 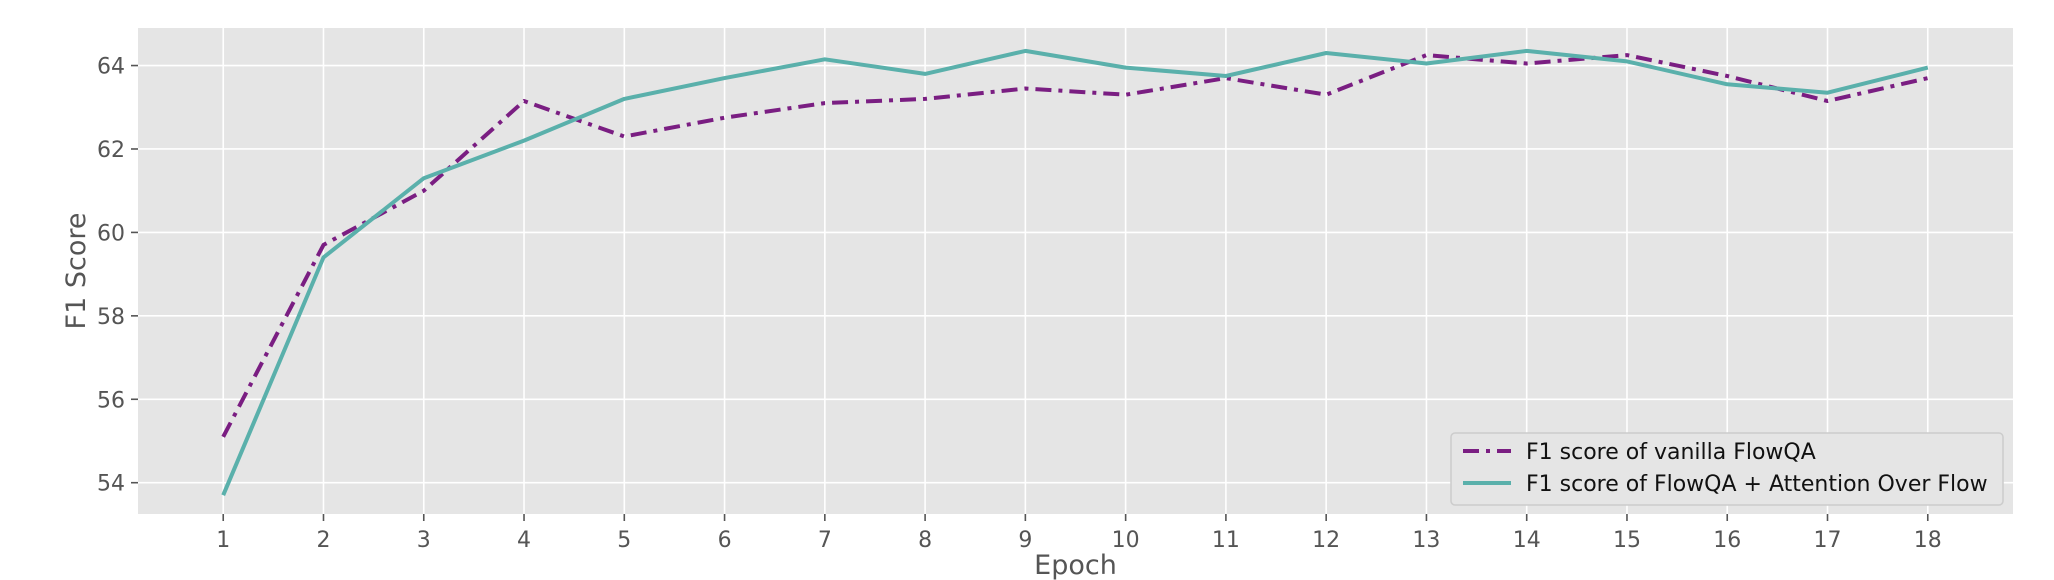 I want to click on x-tick-label: 8, so click(x=925, y=540).